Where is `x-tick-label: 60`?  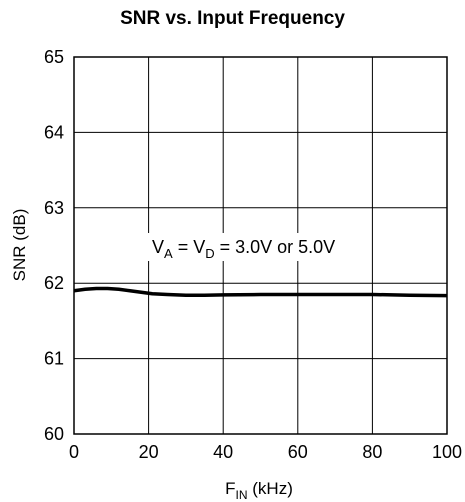
x-tick-label: 60 is located at coordinates (298, 452).